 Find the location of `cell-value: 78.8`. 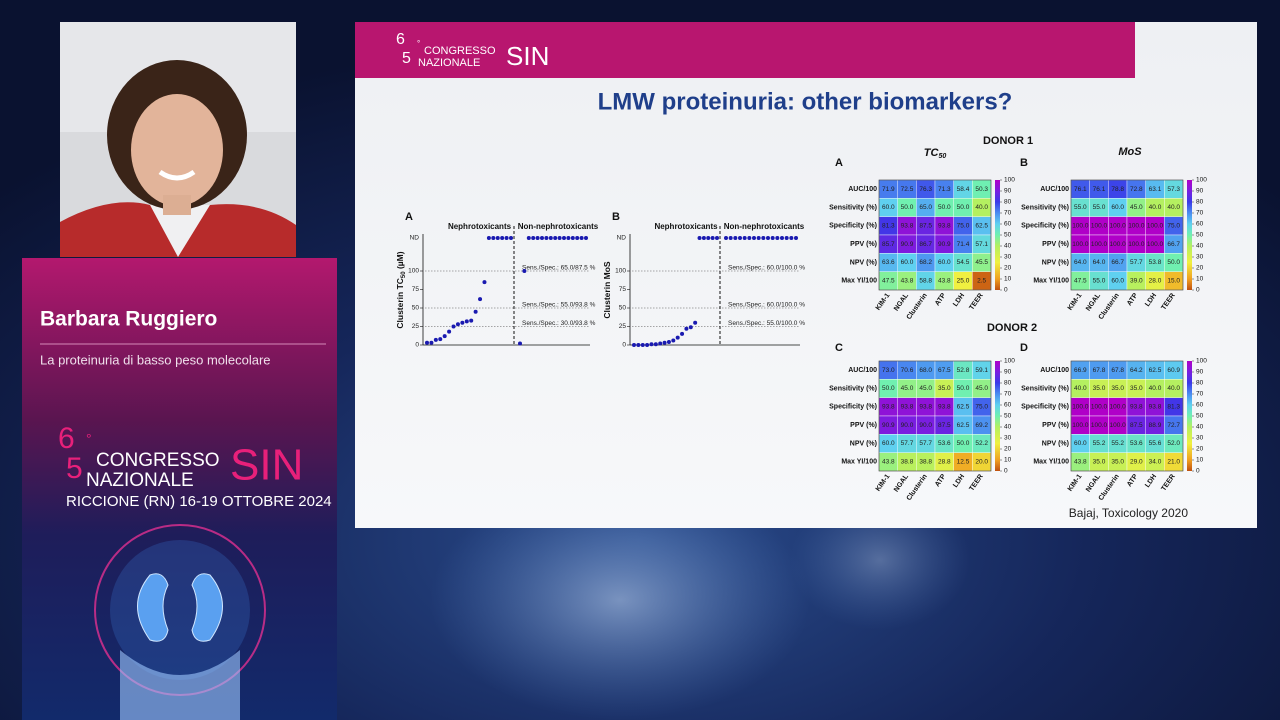

cell-value: 78.8 is located at coordinates (1117, 189).